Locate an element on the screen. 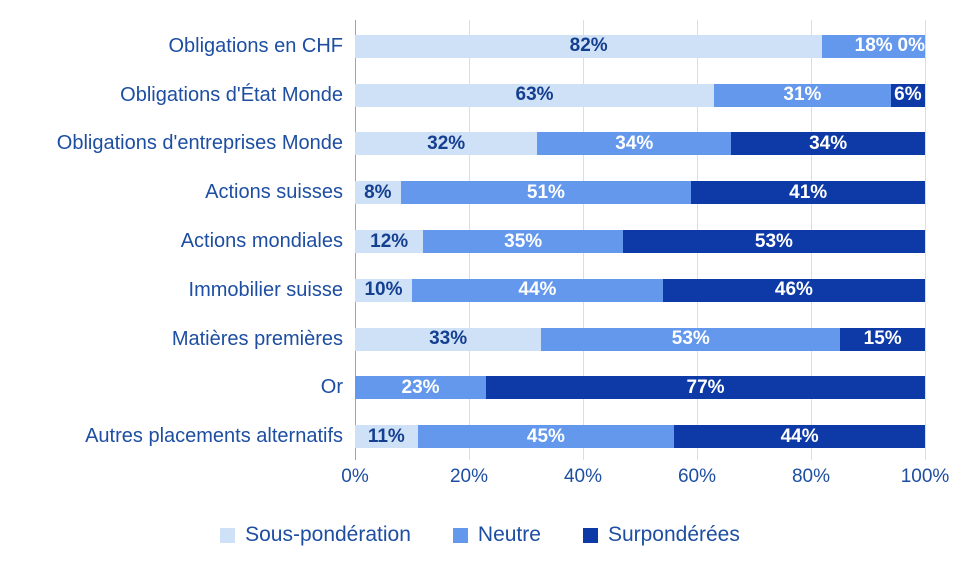 The width and height of the screenshot is (960, 569). value-label: 12% is located at coordinates (389, 241).